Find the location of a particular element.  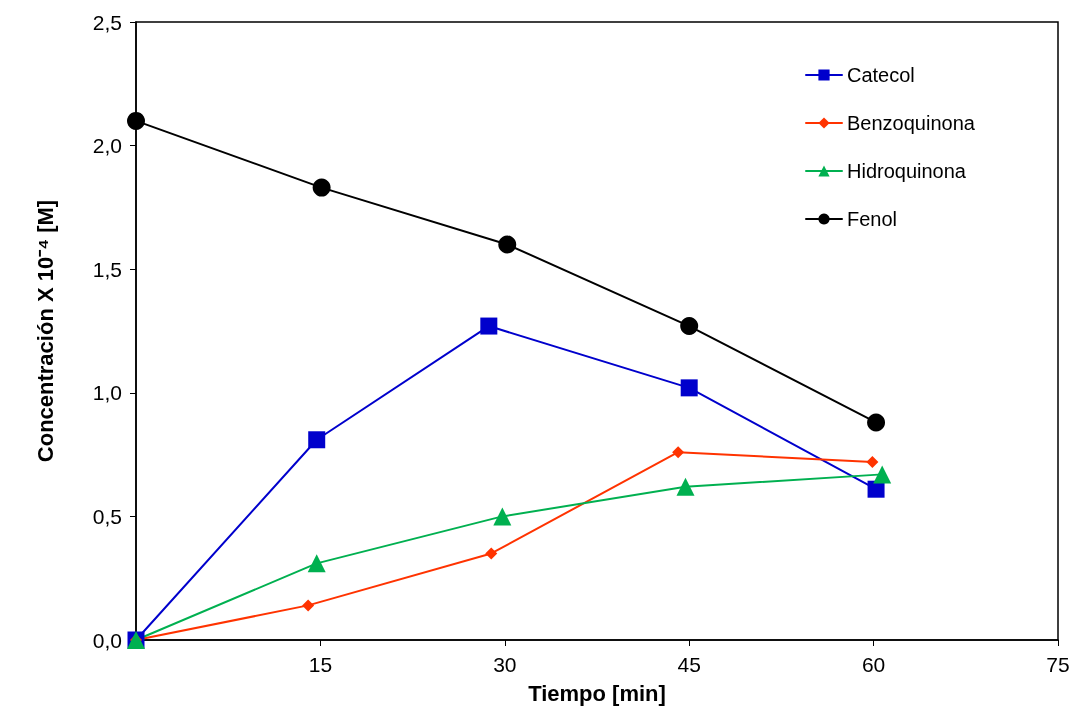

legend-label: Benzoquinona is located at coordinates (911, 123).